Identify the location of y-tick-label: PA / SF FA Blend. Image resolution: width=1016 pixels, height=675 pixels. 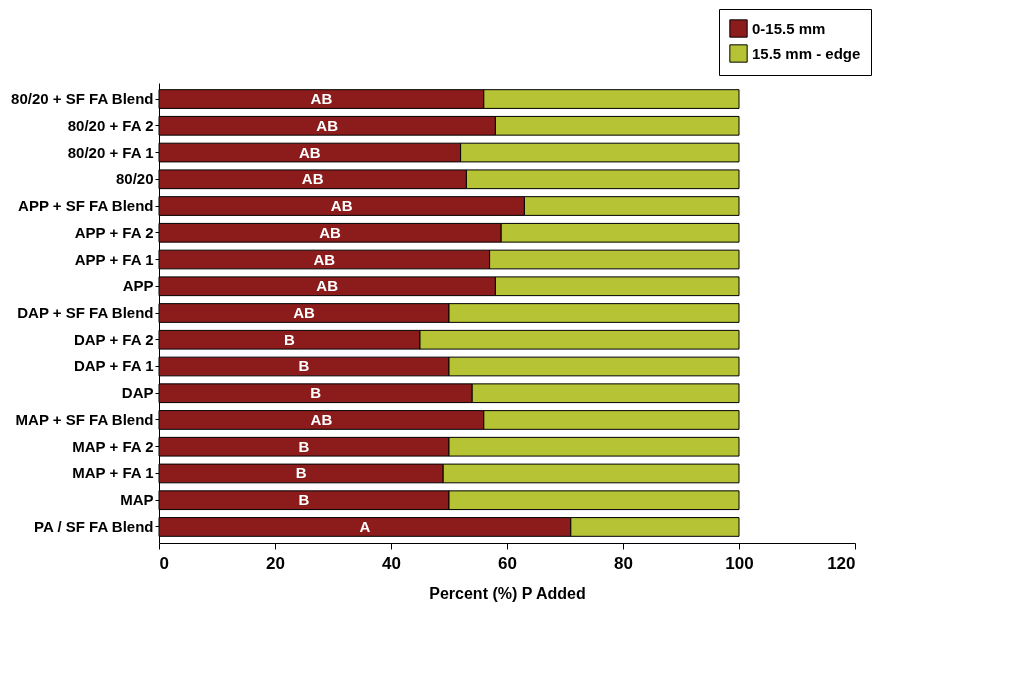
(94, 526).